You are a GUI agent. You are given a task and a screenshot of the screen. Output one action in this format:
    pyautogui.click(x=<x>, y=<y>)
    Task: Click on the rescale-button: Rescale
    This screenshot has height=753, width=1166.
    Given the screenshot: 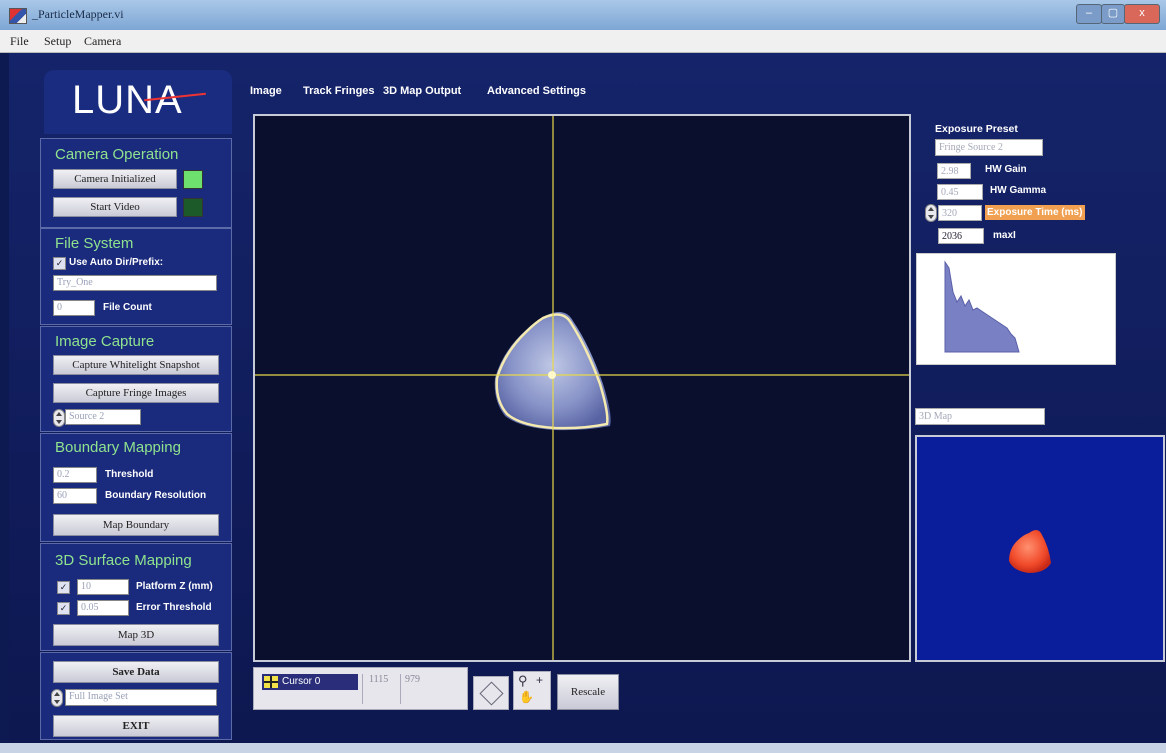 What is the action you would take?
    pyautogui.click(x=588, y=692)
    